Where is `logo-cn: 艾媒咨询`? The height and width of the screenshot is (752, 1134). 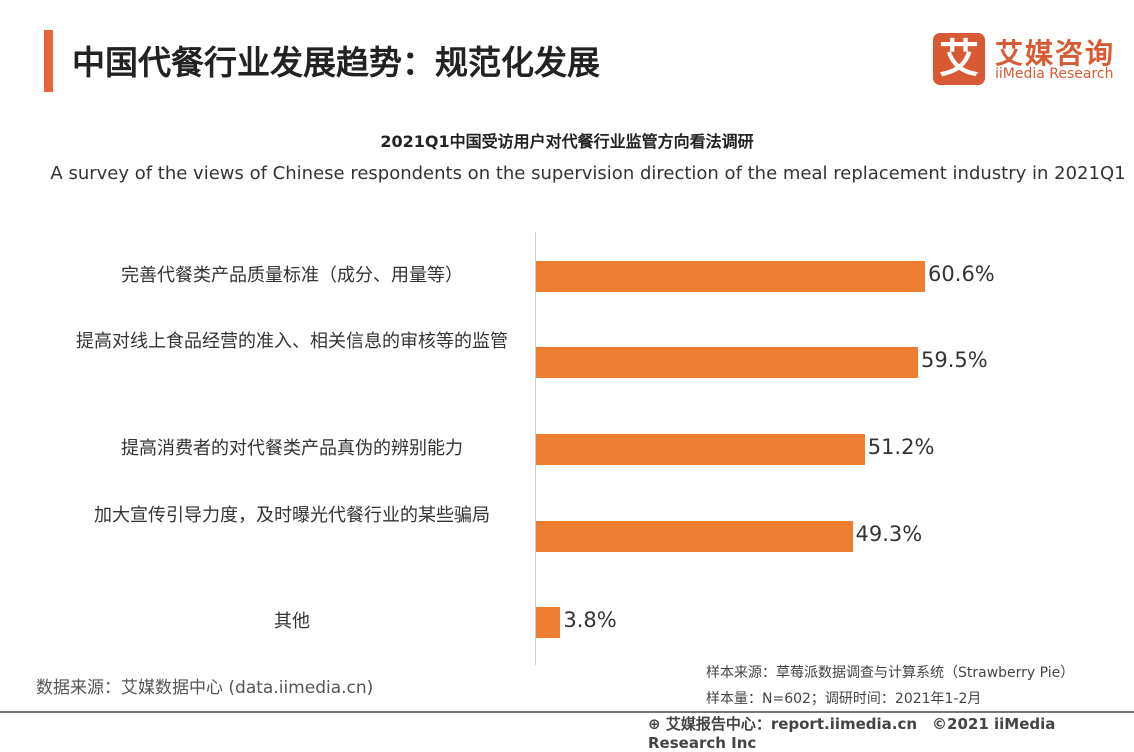
logo-cn: 艾媒咨询 is located at coordinates (1055, 53).